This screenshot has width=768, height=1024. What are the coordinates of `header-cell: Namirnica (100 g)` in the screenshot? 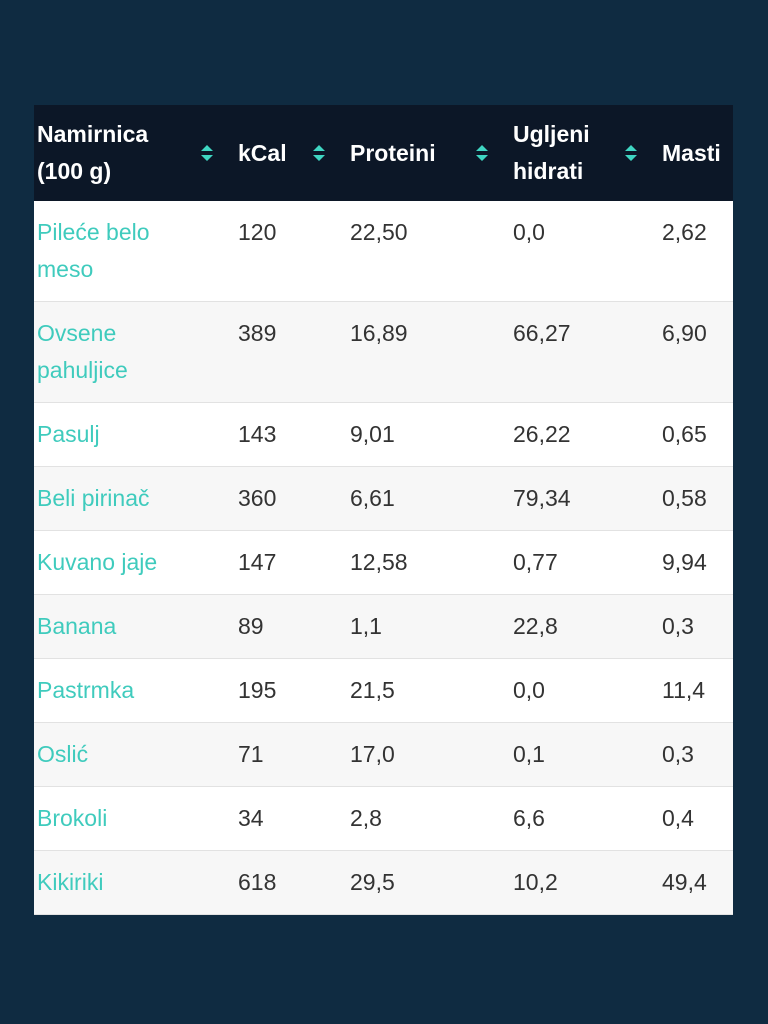 It's located at (134, 153).